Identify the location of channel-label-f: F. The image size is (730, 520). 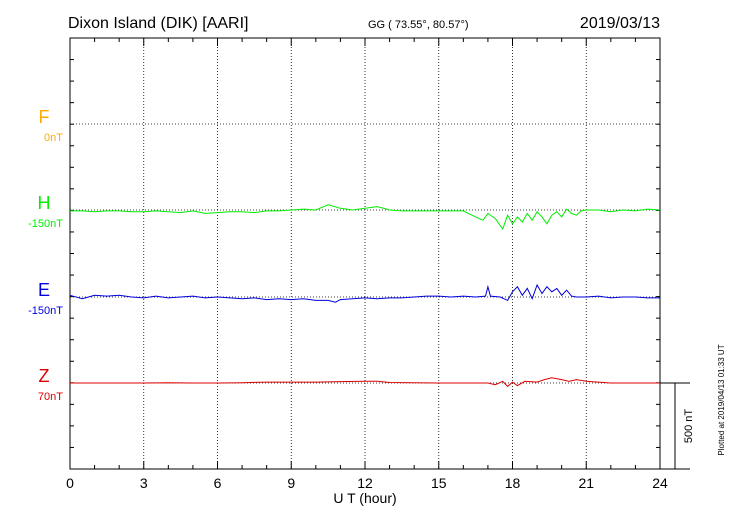
(44, 117).